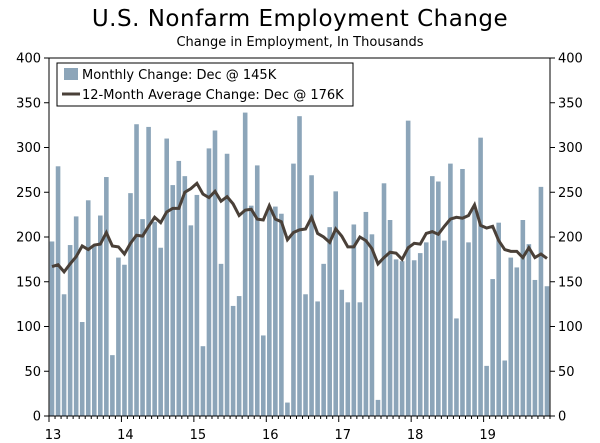 The height and width of the screenshot is (443, 600). What do you see at coordinates (205, 84) in the screenshot?
I see `legend-box` at bounding box center [205, 84].